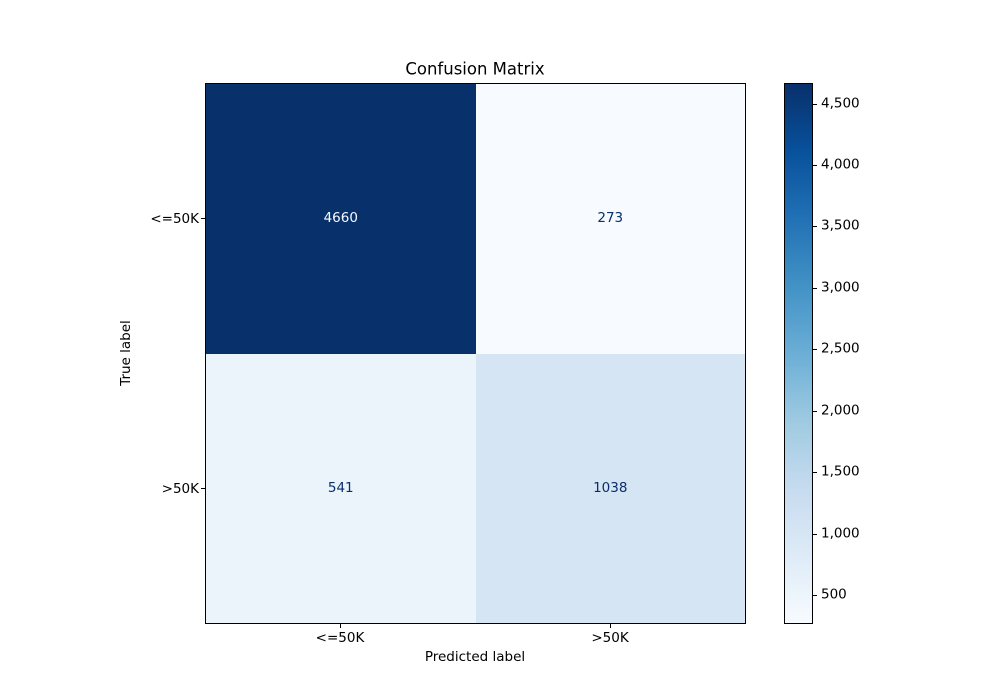  I want to click on colorbar-tick-label: 3,500, so click(840, 225).